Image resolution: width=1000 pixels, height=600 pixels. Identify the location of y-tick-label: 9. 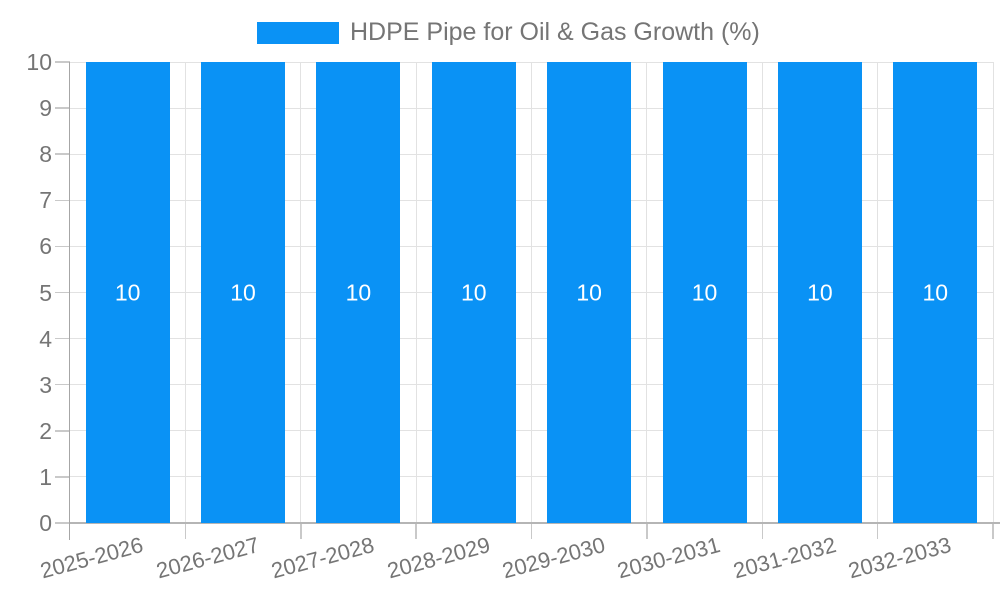
(45, 108).